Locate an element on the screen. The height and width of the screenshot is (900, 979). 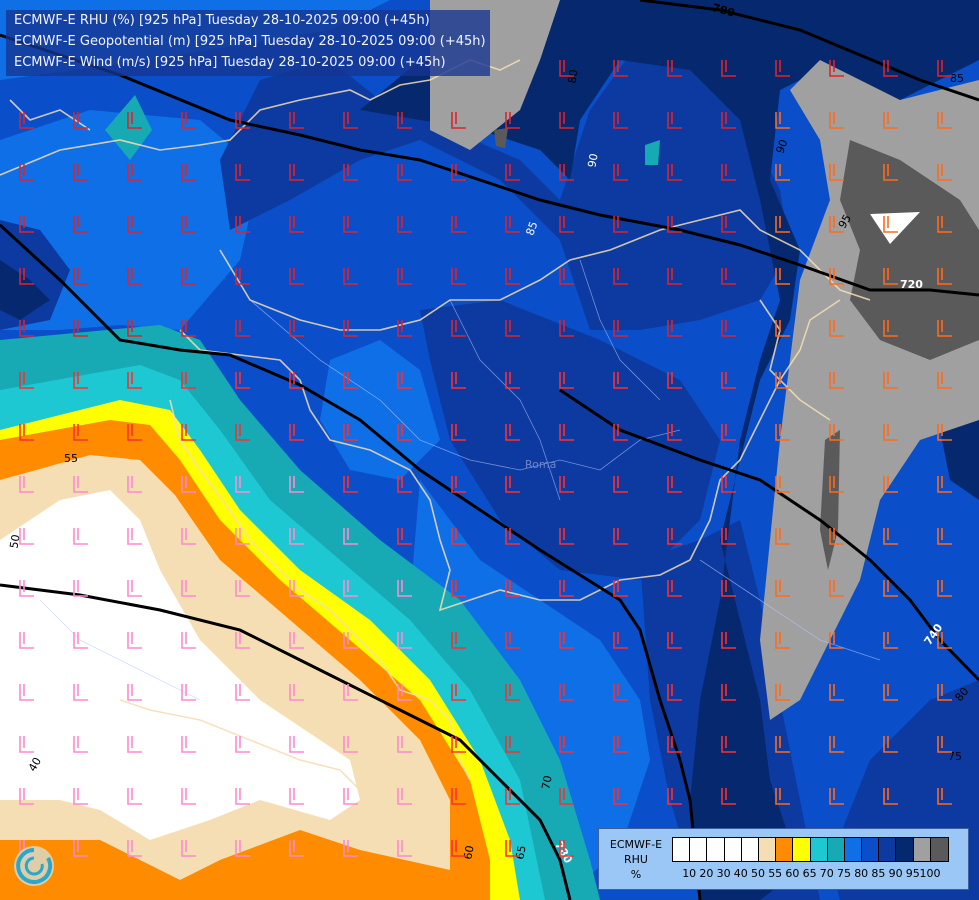
legend-swatches is located at coordinates (810, 849).